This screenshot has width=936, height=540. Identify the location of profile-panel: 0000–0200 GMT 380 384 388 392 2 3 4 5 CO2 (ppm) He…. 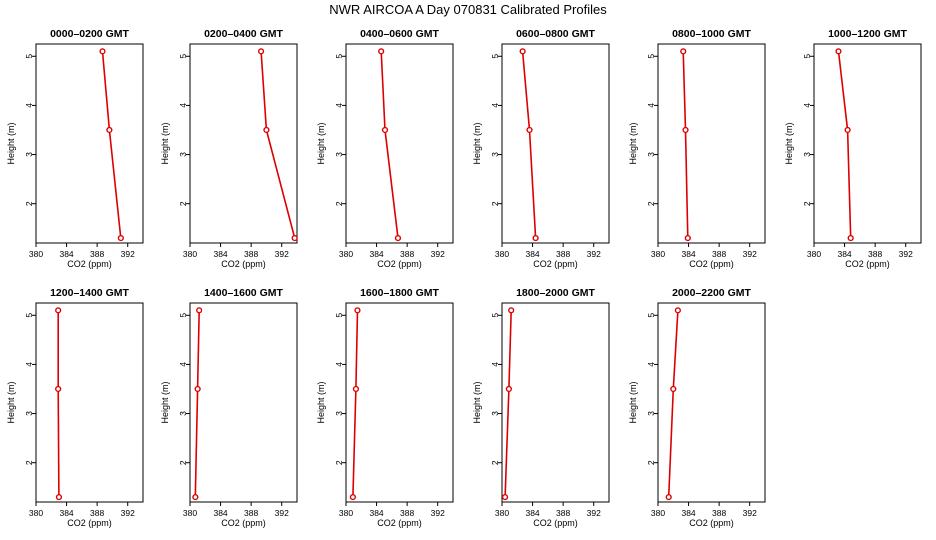
(75, 148).